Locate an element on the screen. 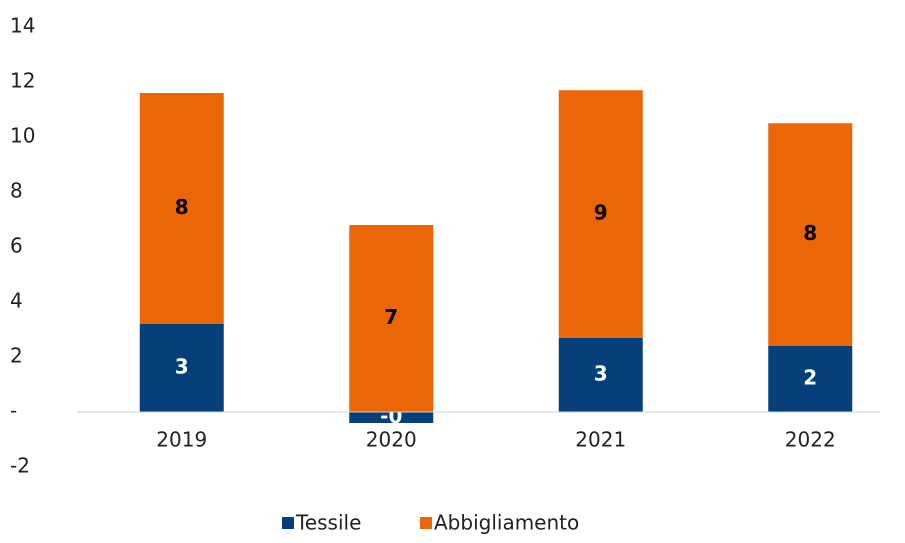 The width and height of the screenshot is (905, 543). y-tick-label: -2 is located at coordinates (20, 466).